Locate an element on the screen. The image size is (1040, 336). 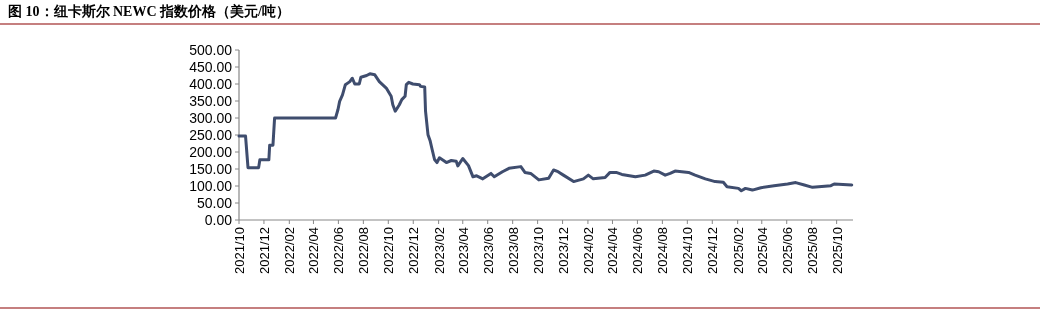
y-tick-label: 200.00 is located at coordinates (211, 152).